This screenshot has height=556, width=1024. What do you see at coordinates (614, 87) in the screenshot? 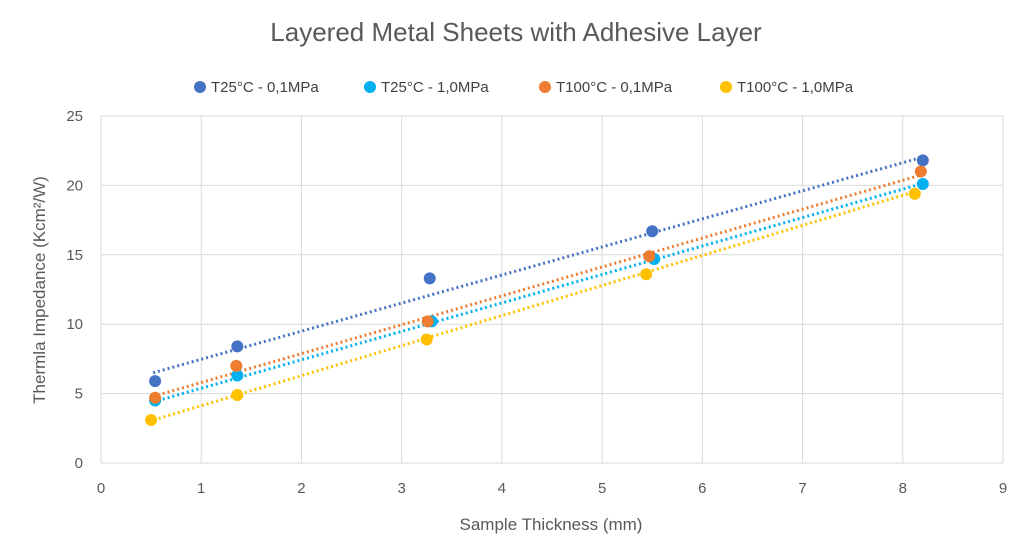
I see `legend-label: T100°C - 0,1MPa` at bounding box center [614, 87].